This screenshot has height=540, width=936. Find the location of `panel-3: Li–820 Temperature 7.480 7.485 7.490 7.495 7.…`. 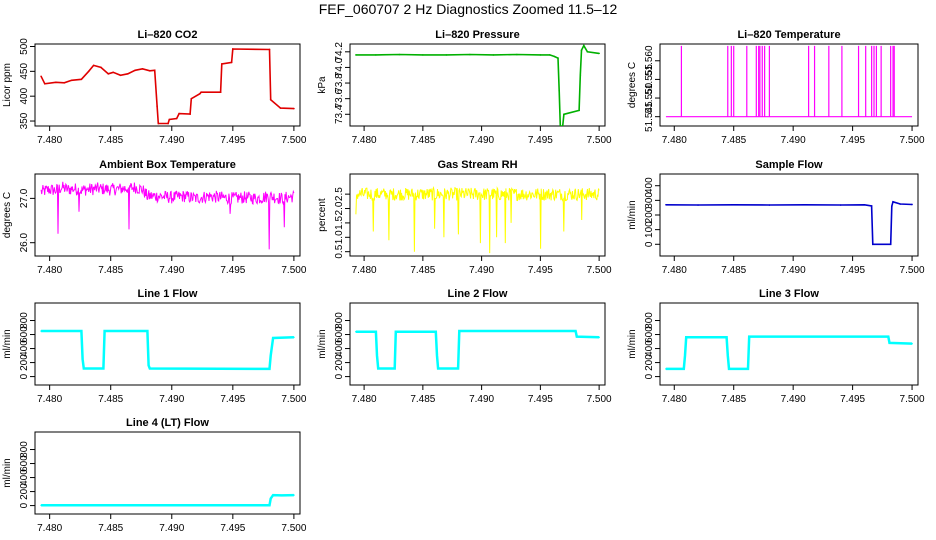

panel-3: Li–820 Temperature 7.480 7.485 7.490 7.495 7.… is located at coordinates (776, 87).